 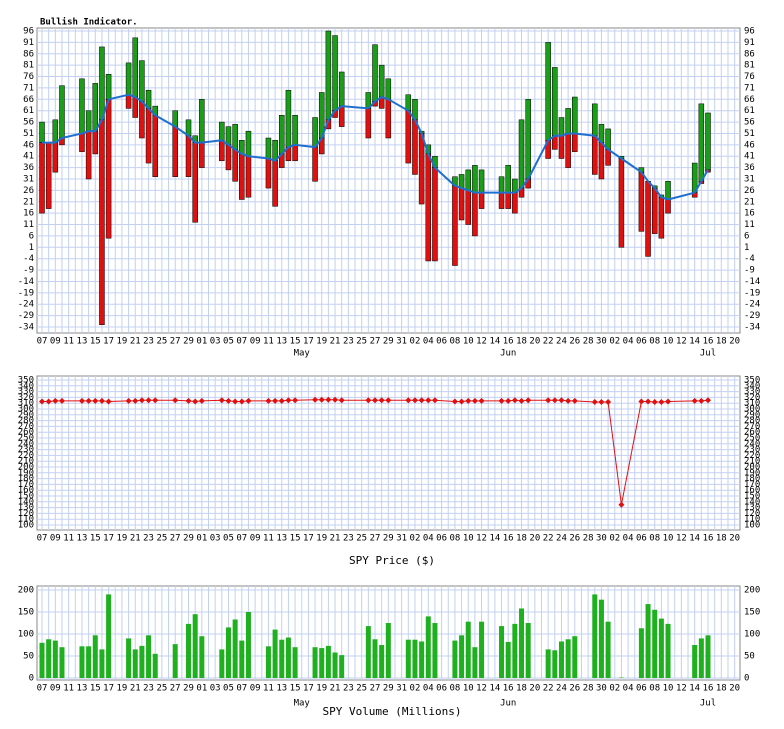 What do you see at coordinates (752, 502) in the screenshot?
I see `y-tick-label: 140` at bounding box center [752, 502].